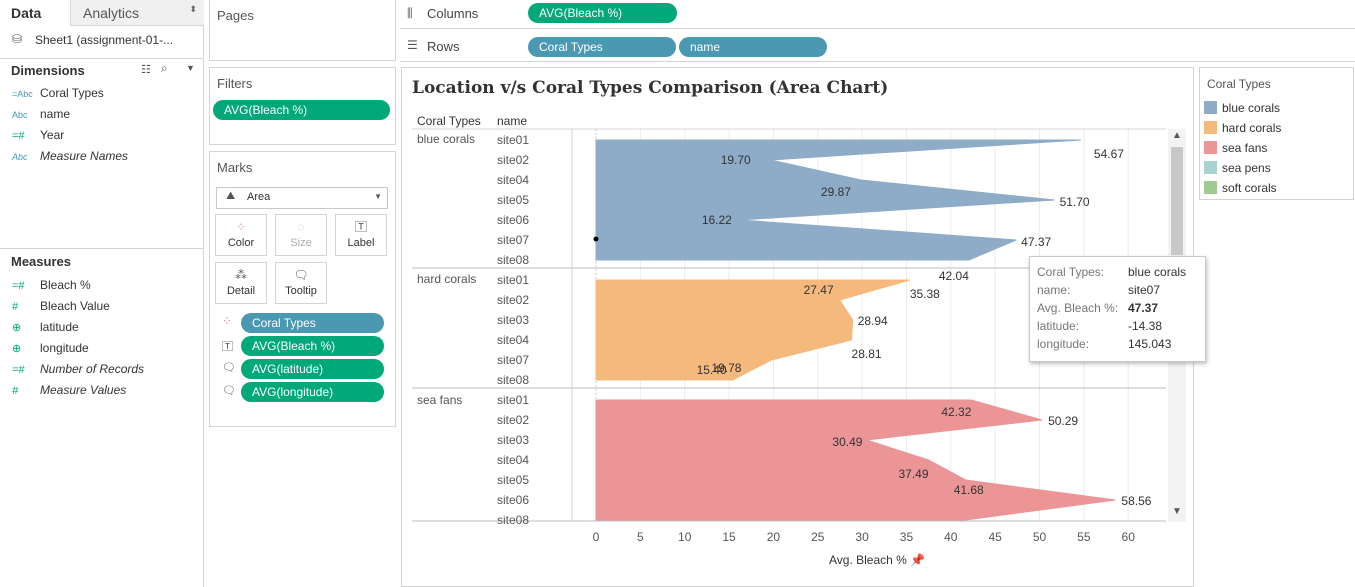  What do you see at coordinates (378, 196) in the screenshot?
I see `chevron-down-icon: ▼` at bounding box center [378, 196].